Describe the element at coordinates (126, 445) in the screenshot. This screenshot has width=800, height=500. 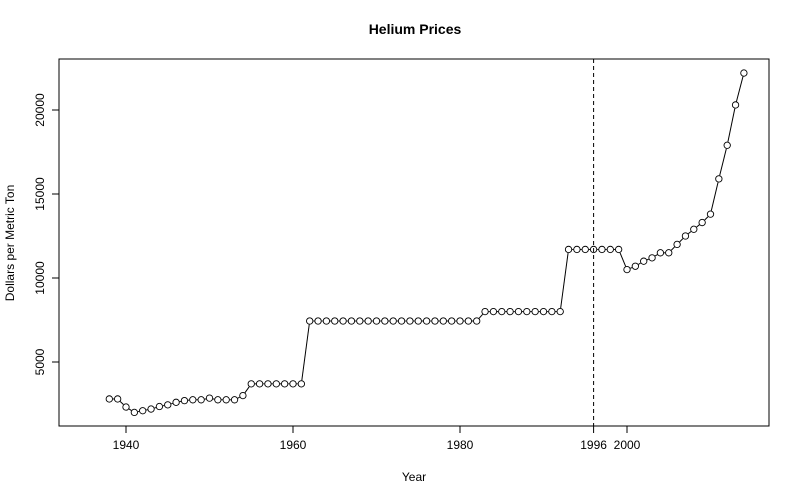
I see `x-tick-label: 1940` at that location.